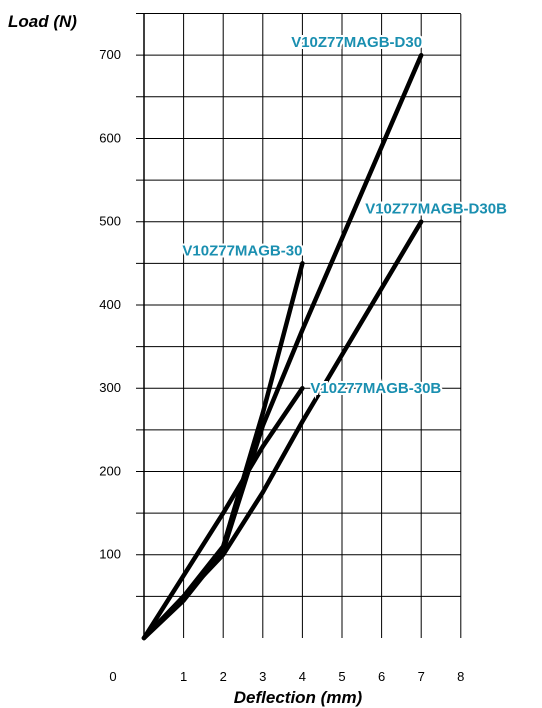  I want to click on y-tick-label: 100, so click(110, 554).